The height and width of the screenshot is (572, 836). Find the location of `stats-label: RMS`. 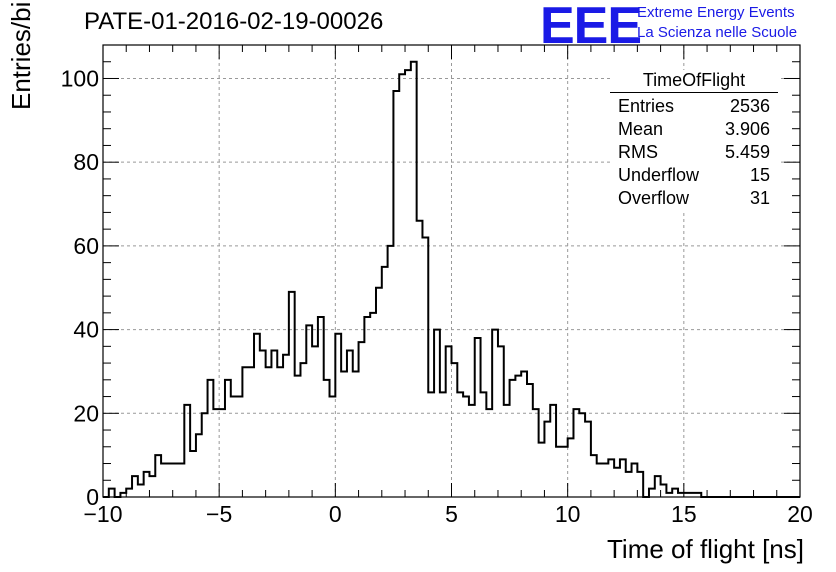

stats-label: RMS is located at coordinates (638, 152).